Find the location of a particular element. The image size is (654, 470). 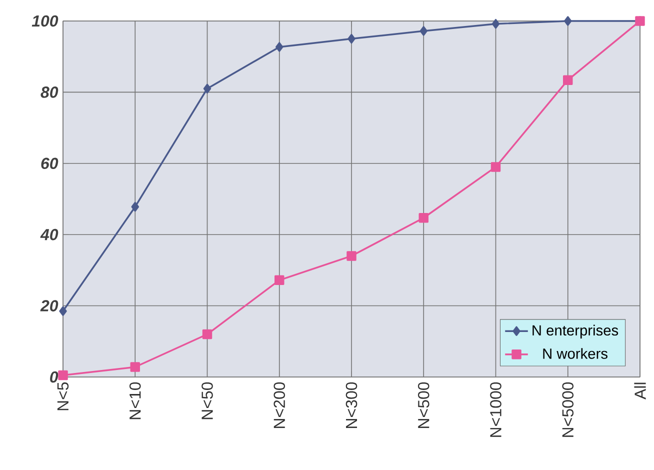

legend-label: N enterprises is located at coordinates (575, 331).